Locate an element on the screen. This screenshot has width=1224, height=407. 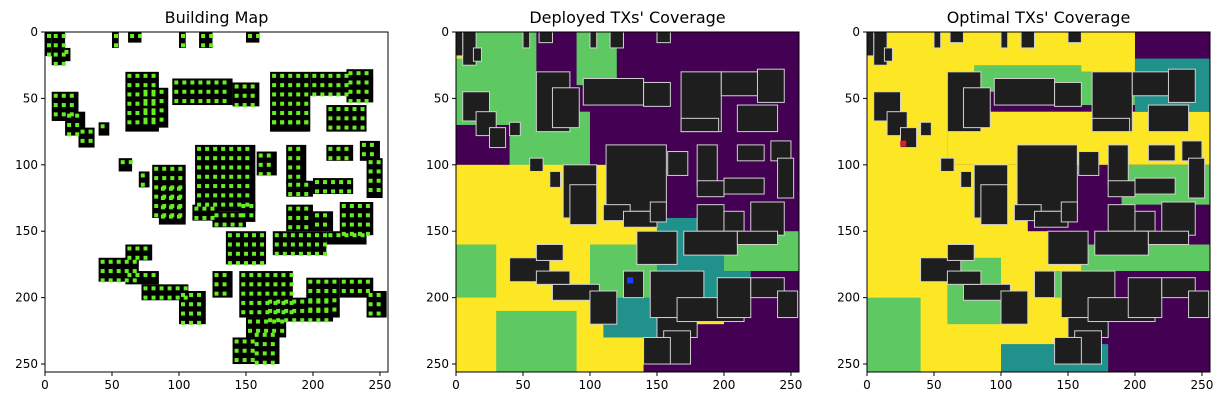
y-tick-label: 250 is located at coordinates (848, 364).